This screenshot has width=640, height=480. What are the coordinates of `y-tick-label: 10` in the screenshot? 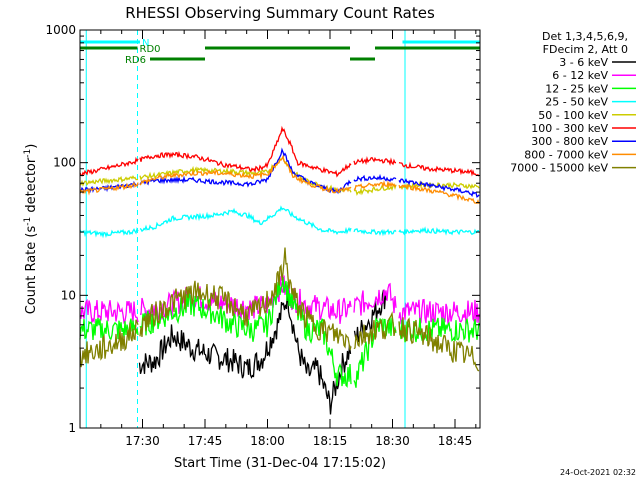 It's located at (68, 295).